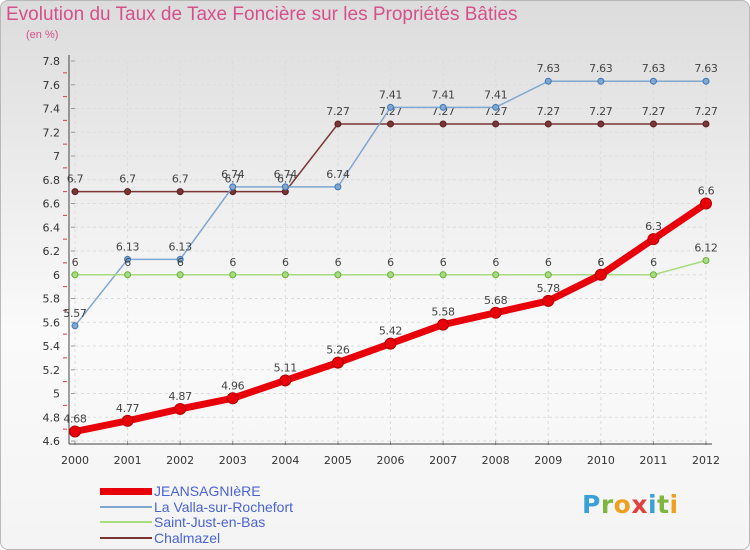  What do you see at coordinates (232, 262) in the screenshot?
I see `series-2-label-3: 6` at bounding box center [232, 262].